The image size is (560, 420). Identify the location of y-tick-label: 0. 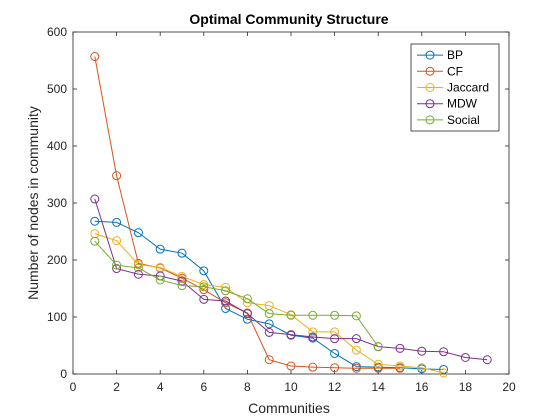
(63, 374).